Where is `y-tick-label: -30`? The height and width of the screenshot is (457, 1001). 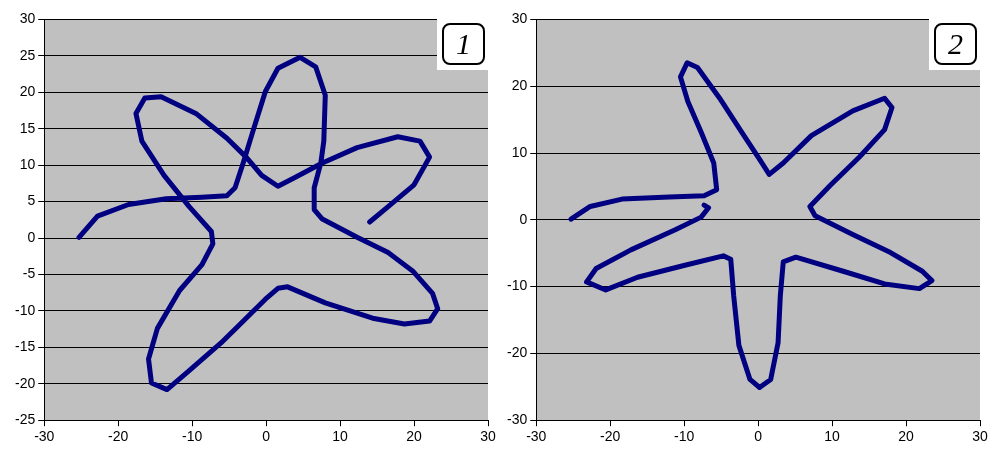
y-tick-label: -30 is located at coordinates (517, 419).